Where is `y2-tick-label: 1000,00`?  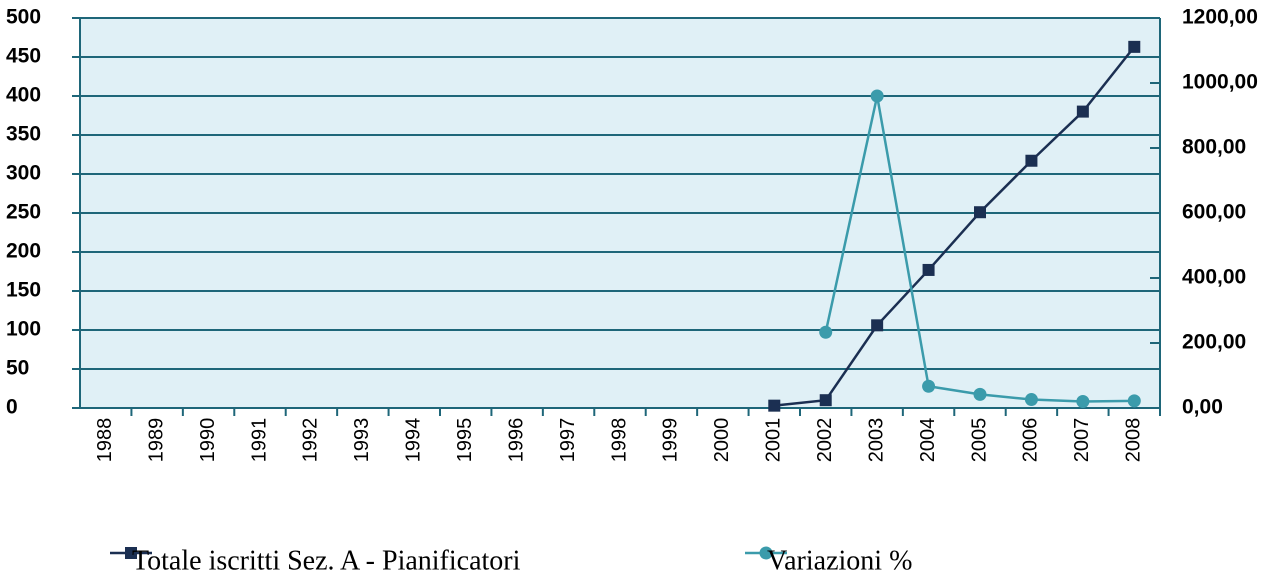 y2-tick-label: 1000,00 is located at coordinates (1220, 82).